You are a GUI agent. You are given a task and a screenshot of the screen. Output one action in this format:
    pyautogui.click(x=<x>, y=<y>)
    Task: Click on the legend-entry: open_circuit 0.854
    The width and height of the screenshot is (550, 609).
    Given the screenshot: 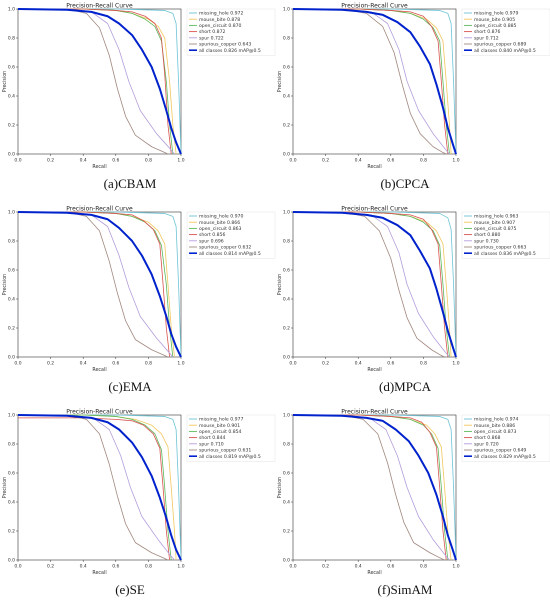 What is the action you would take?
    pyautogui.click(x=220, y=432)
    